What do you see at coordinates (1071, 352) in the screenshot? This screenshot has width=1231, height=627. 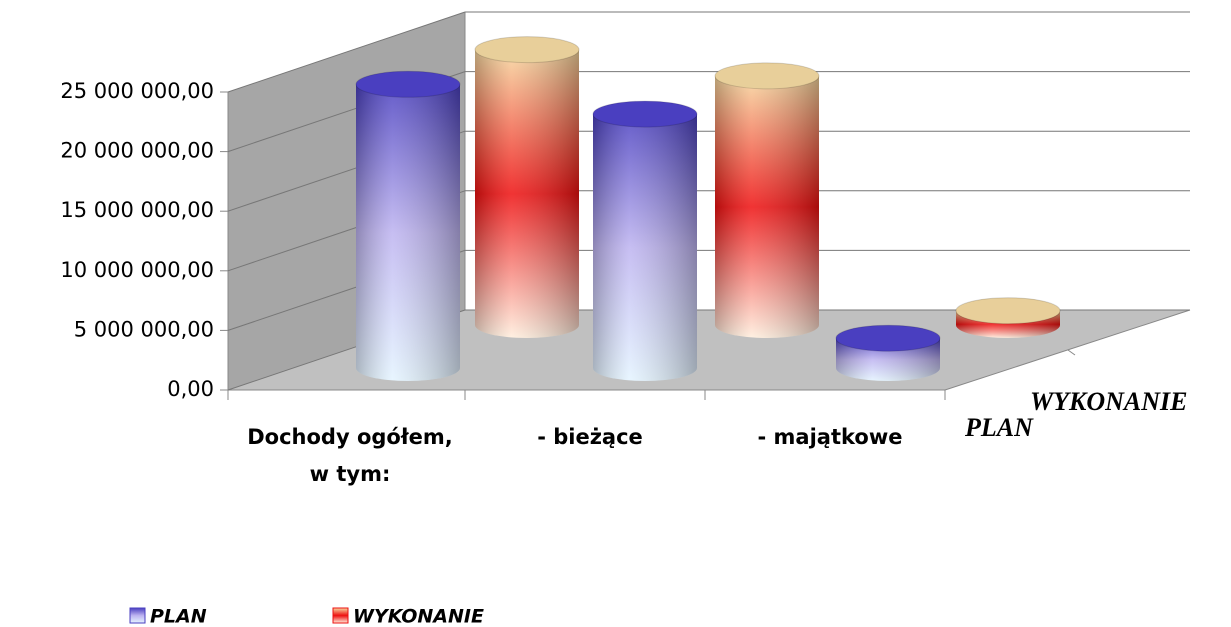 I see `depth-tick` at bounding box center [1071, 352].